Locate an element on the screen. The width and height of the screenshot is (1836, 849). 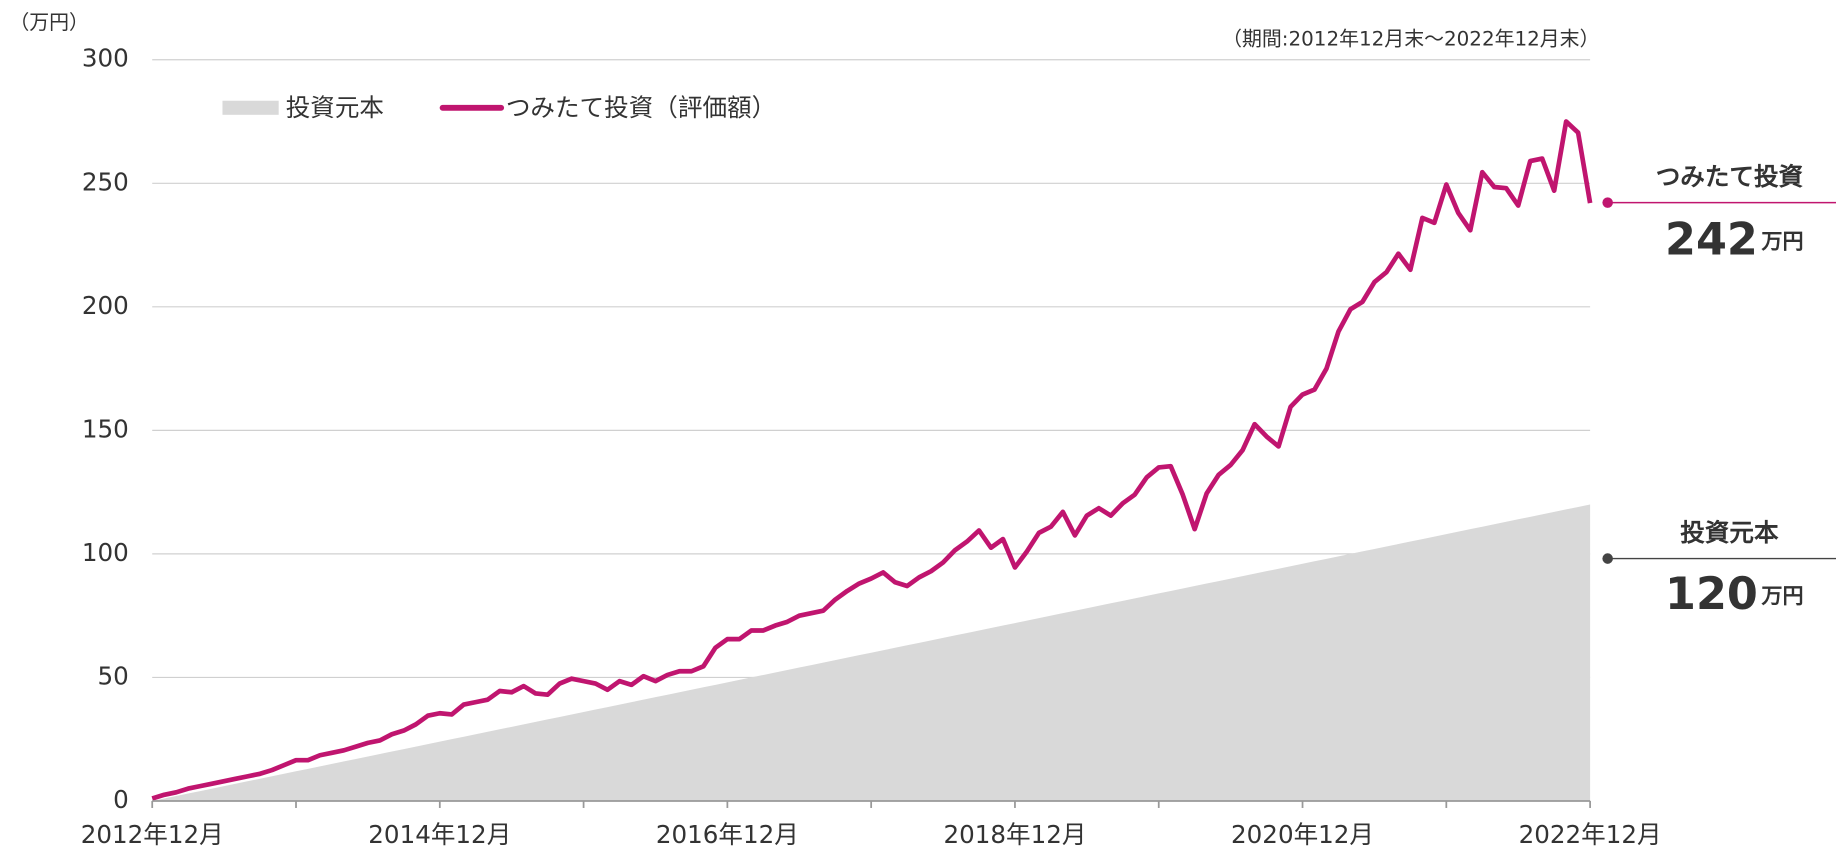
legend-label: 投資元本 is located at coordinates (335, 107).